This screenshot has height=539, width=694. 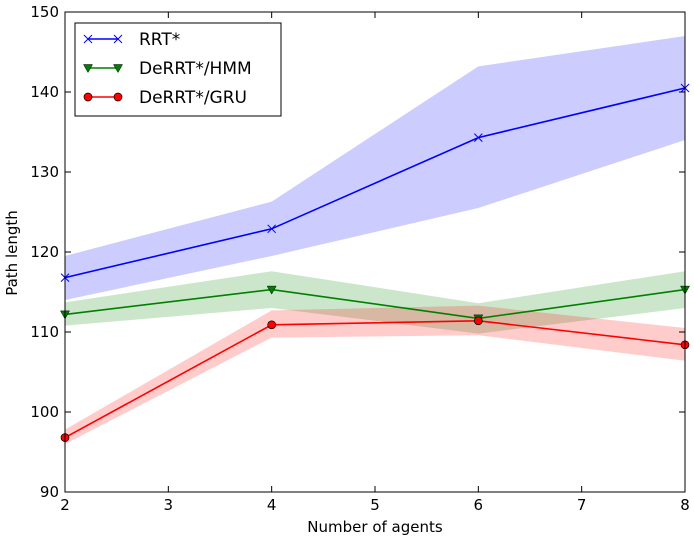 I want to click on legend: RRT* DeRRT*/HMM DeRRT*/GRU, so click(x=178, y=69).